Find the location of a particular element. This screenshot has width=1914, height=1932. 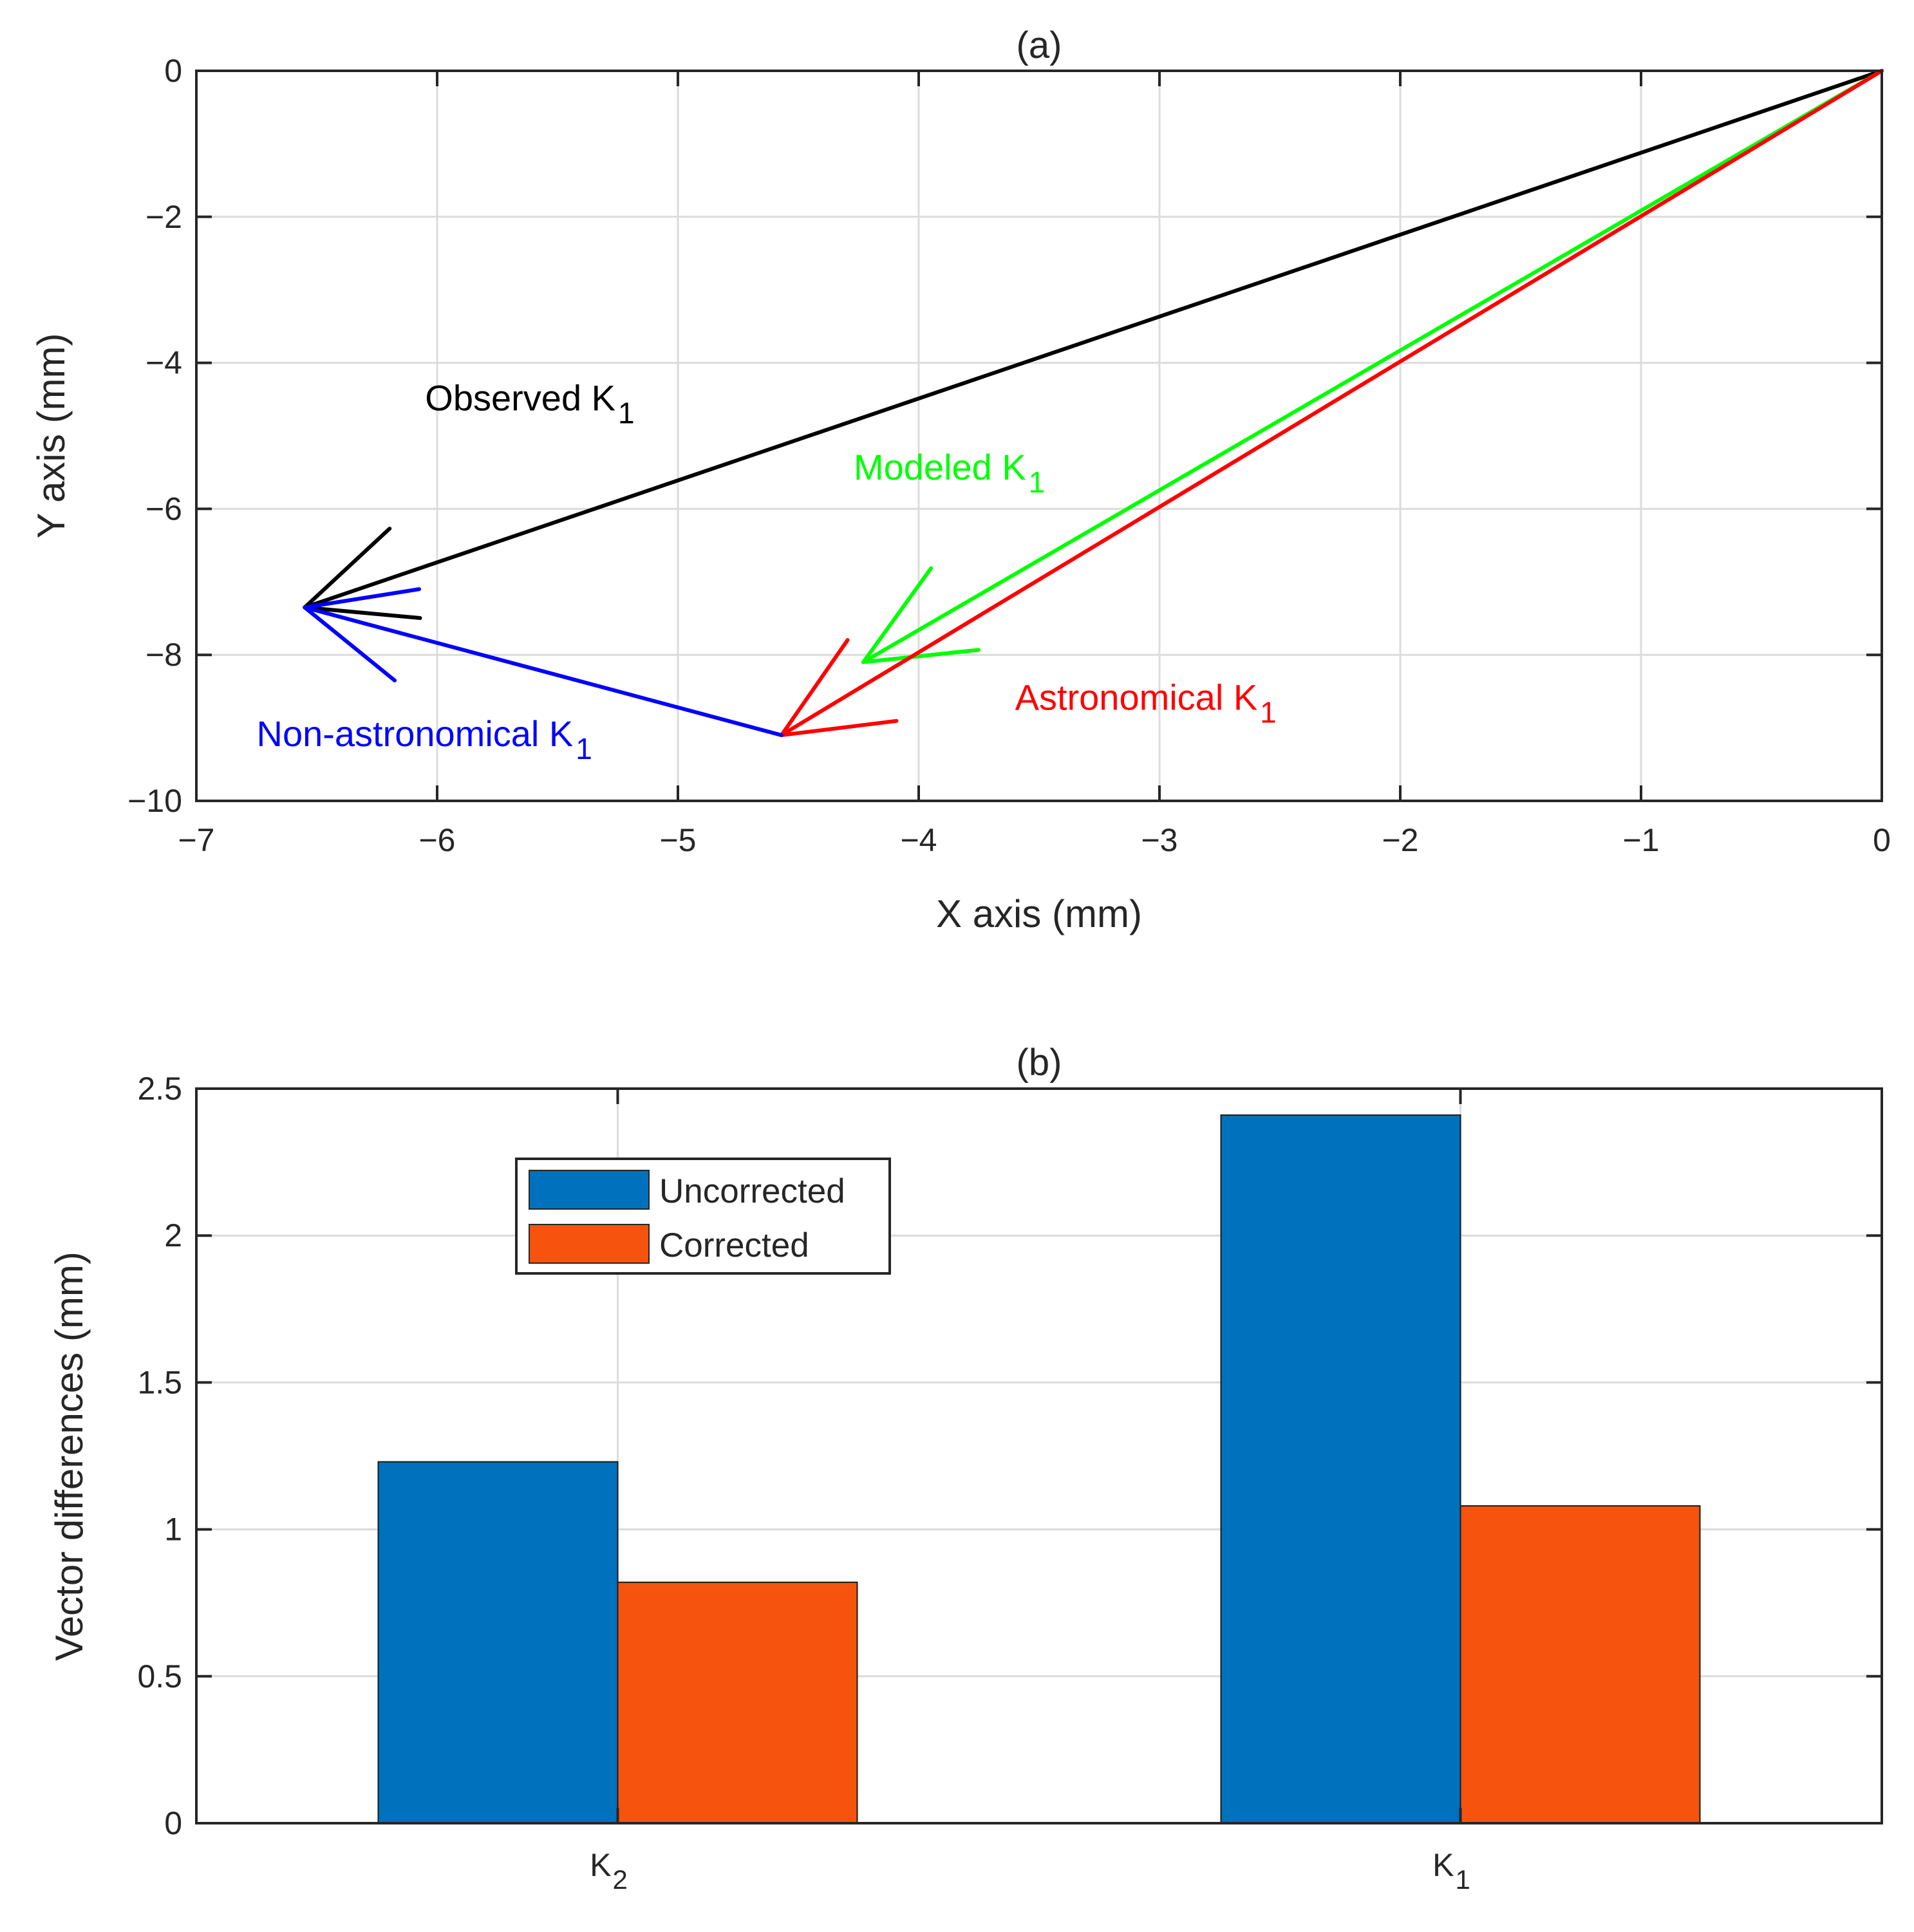

panel-a-title: (a) is located at coordinates (1039, 45).